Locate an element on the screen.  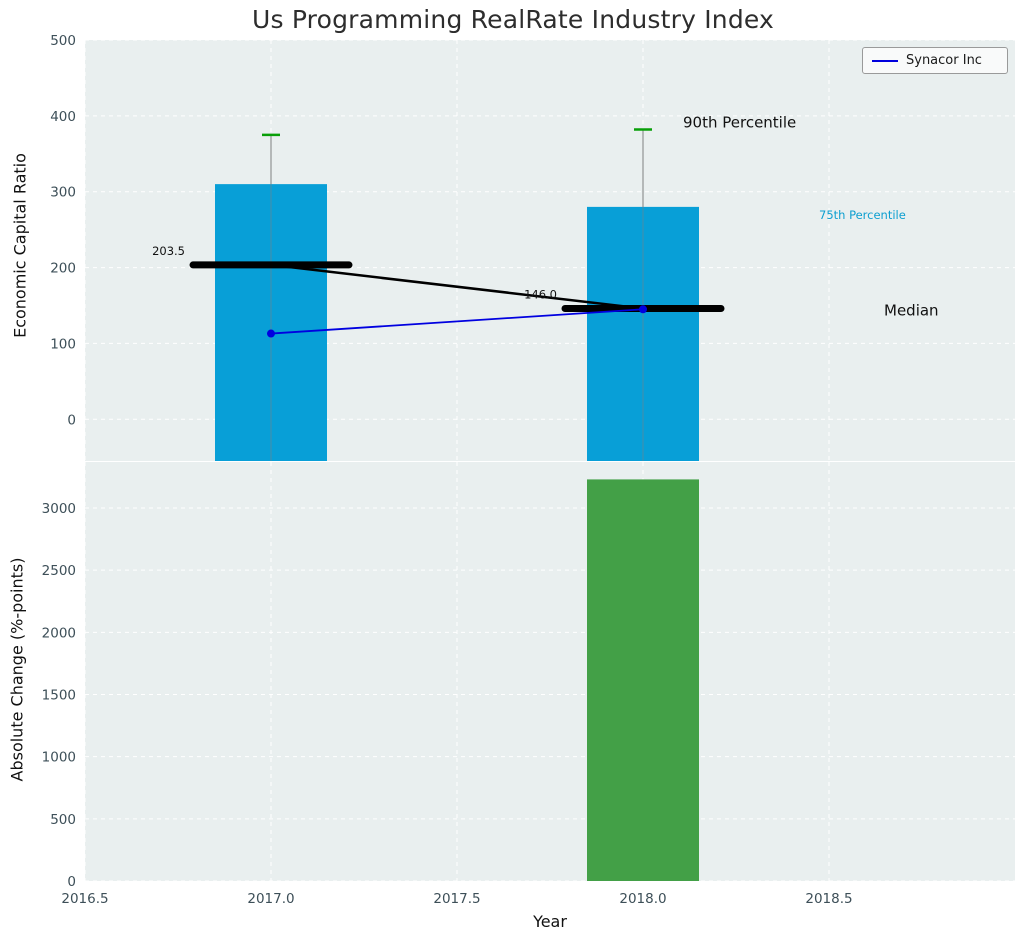
median-value-annotation: 146.0 is located at coordinates (540, 295).